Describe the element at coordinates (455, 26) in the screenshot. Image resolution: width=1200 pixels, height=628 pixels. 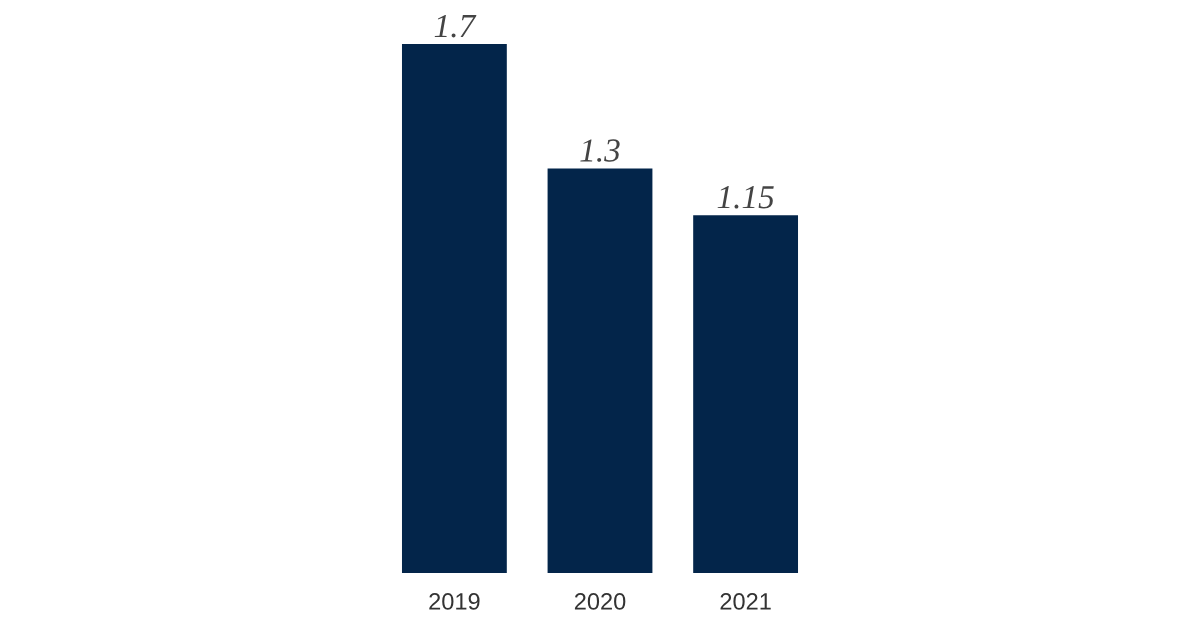
I see `data-label: 1.7` at that location.